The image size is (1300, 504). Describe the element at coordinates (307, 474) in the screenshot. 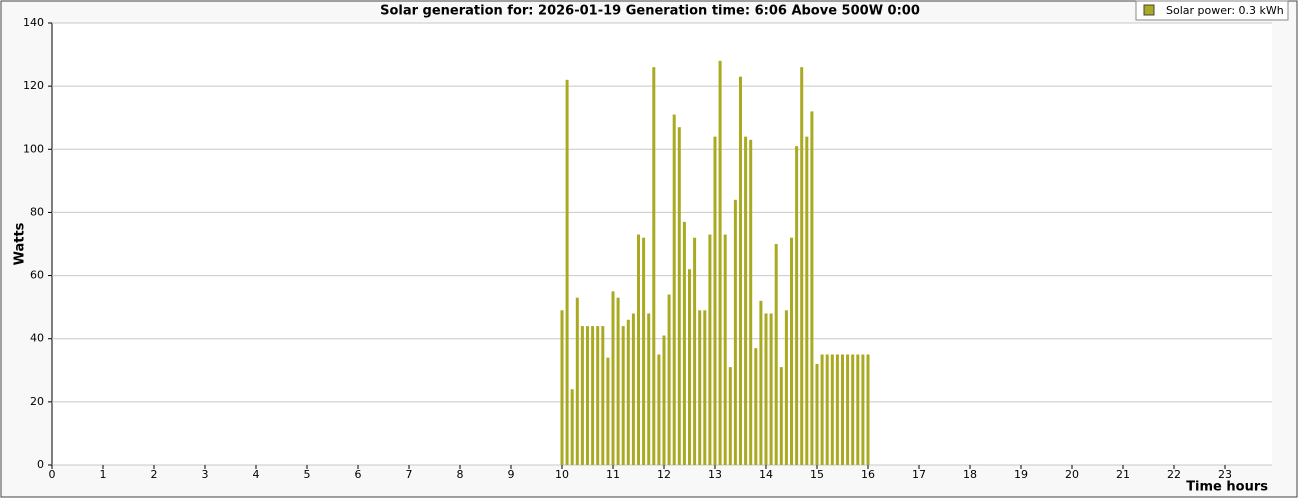

I see `x-tick-label: 5` at that location.